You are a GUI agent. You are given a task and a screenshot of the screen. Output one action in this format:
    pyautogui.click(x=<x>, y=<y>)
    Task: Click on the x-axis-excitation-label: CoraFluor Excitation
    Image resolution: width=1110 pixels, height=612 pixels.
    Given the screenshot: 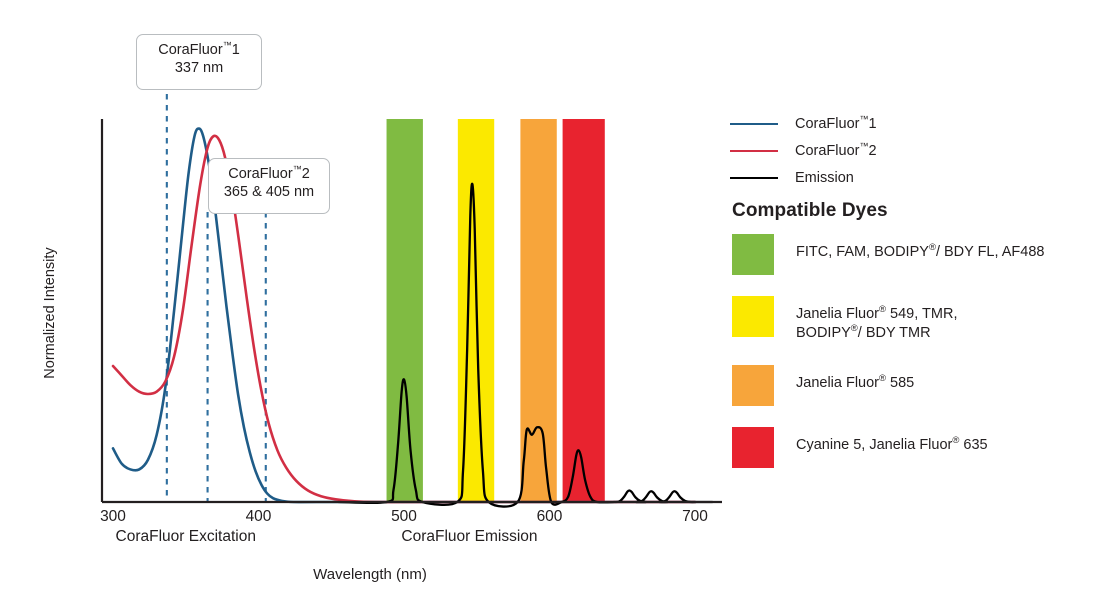 What is the action you would take?
    pyautogui.click(x=185, y=536)
    